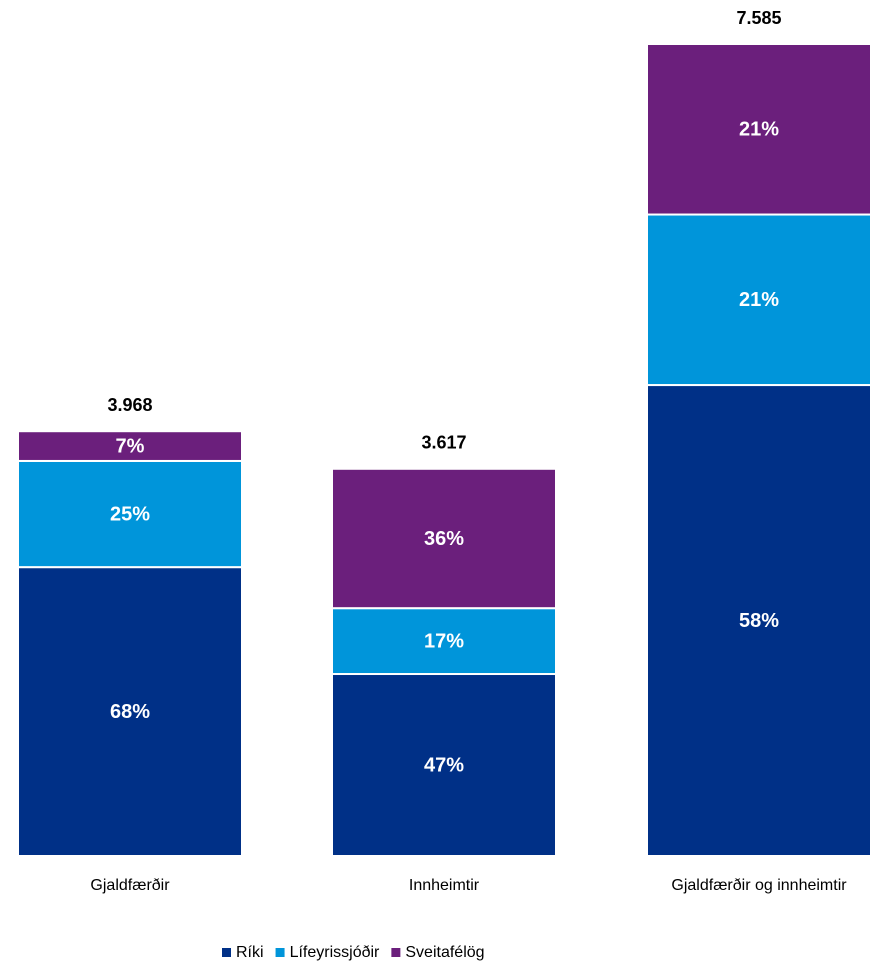 This screenshot has width=891, height=965. What do you see at coordinates (335, 952) in the screenshot?
I see `legend-label: Lífeyrissjóðir` at bounding box center [335, 952].